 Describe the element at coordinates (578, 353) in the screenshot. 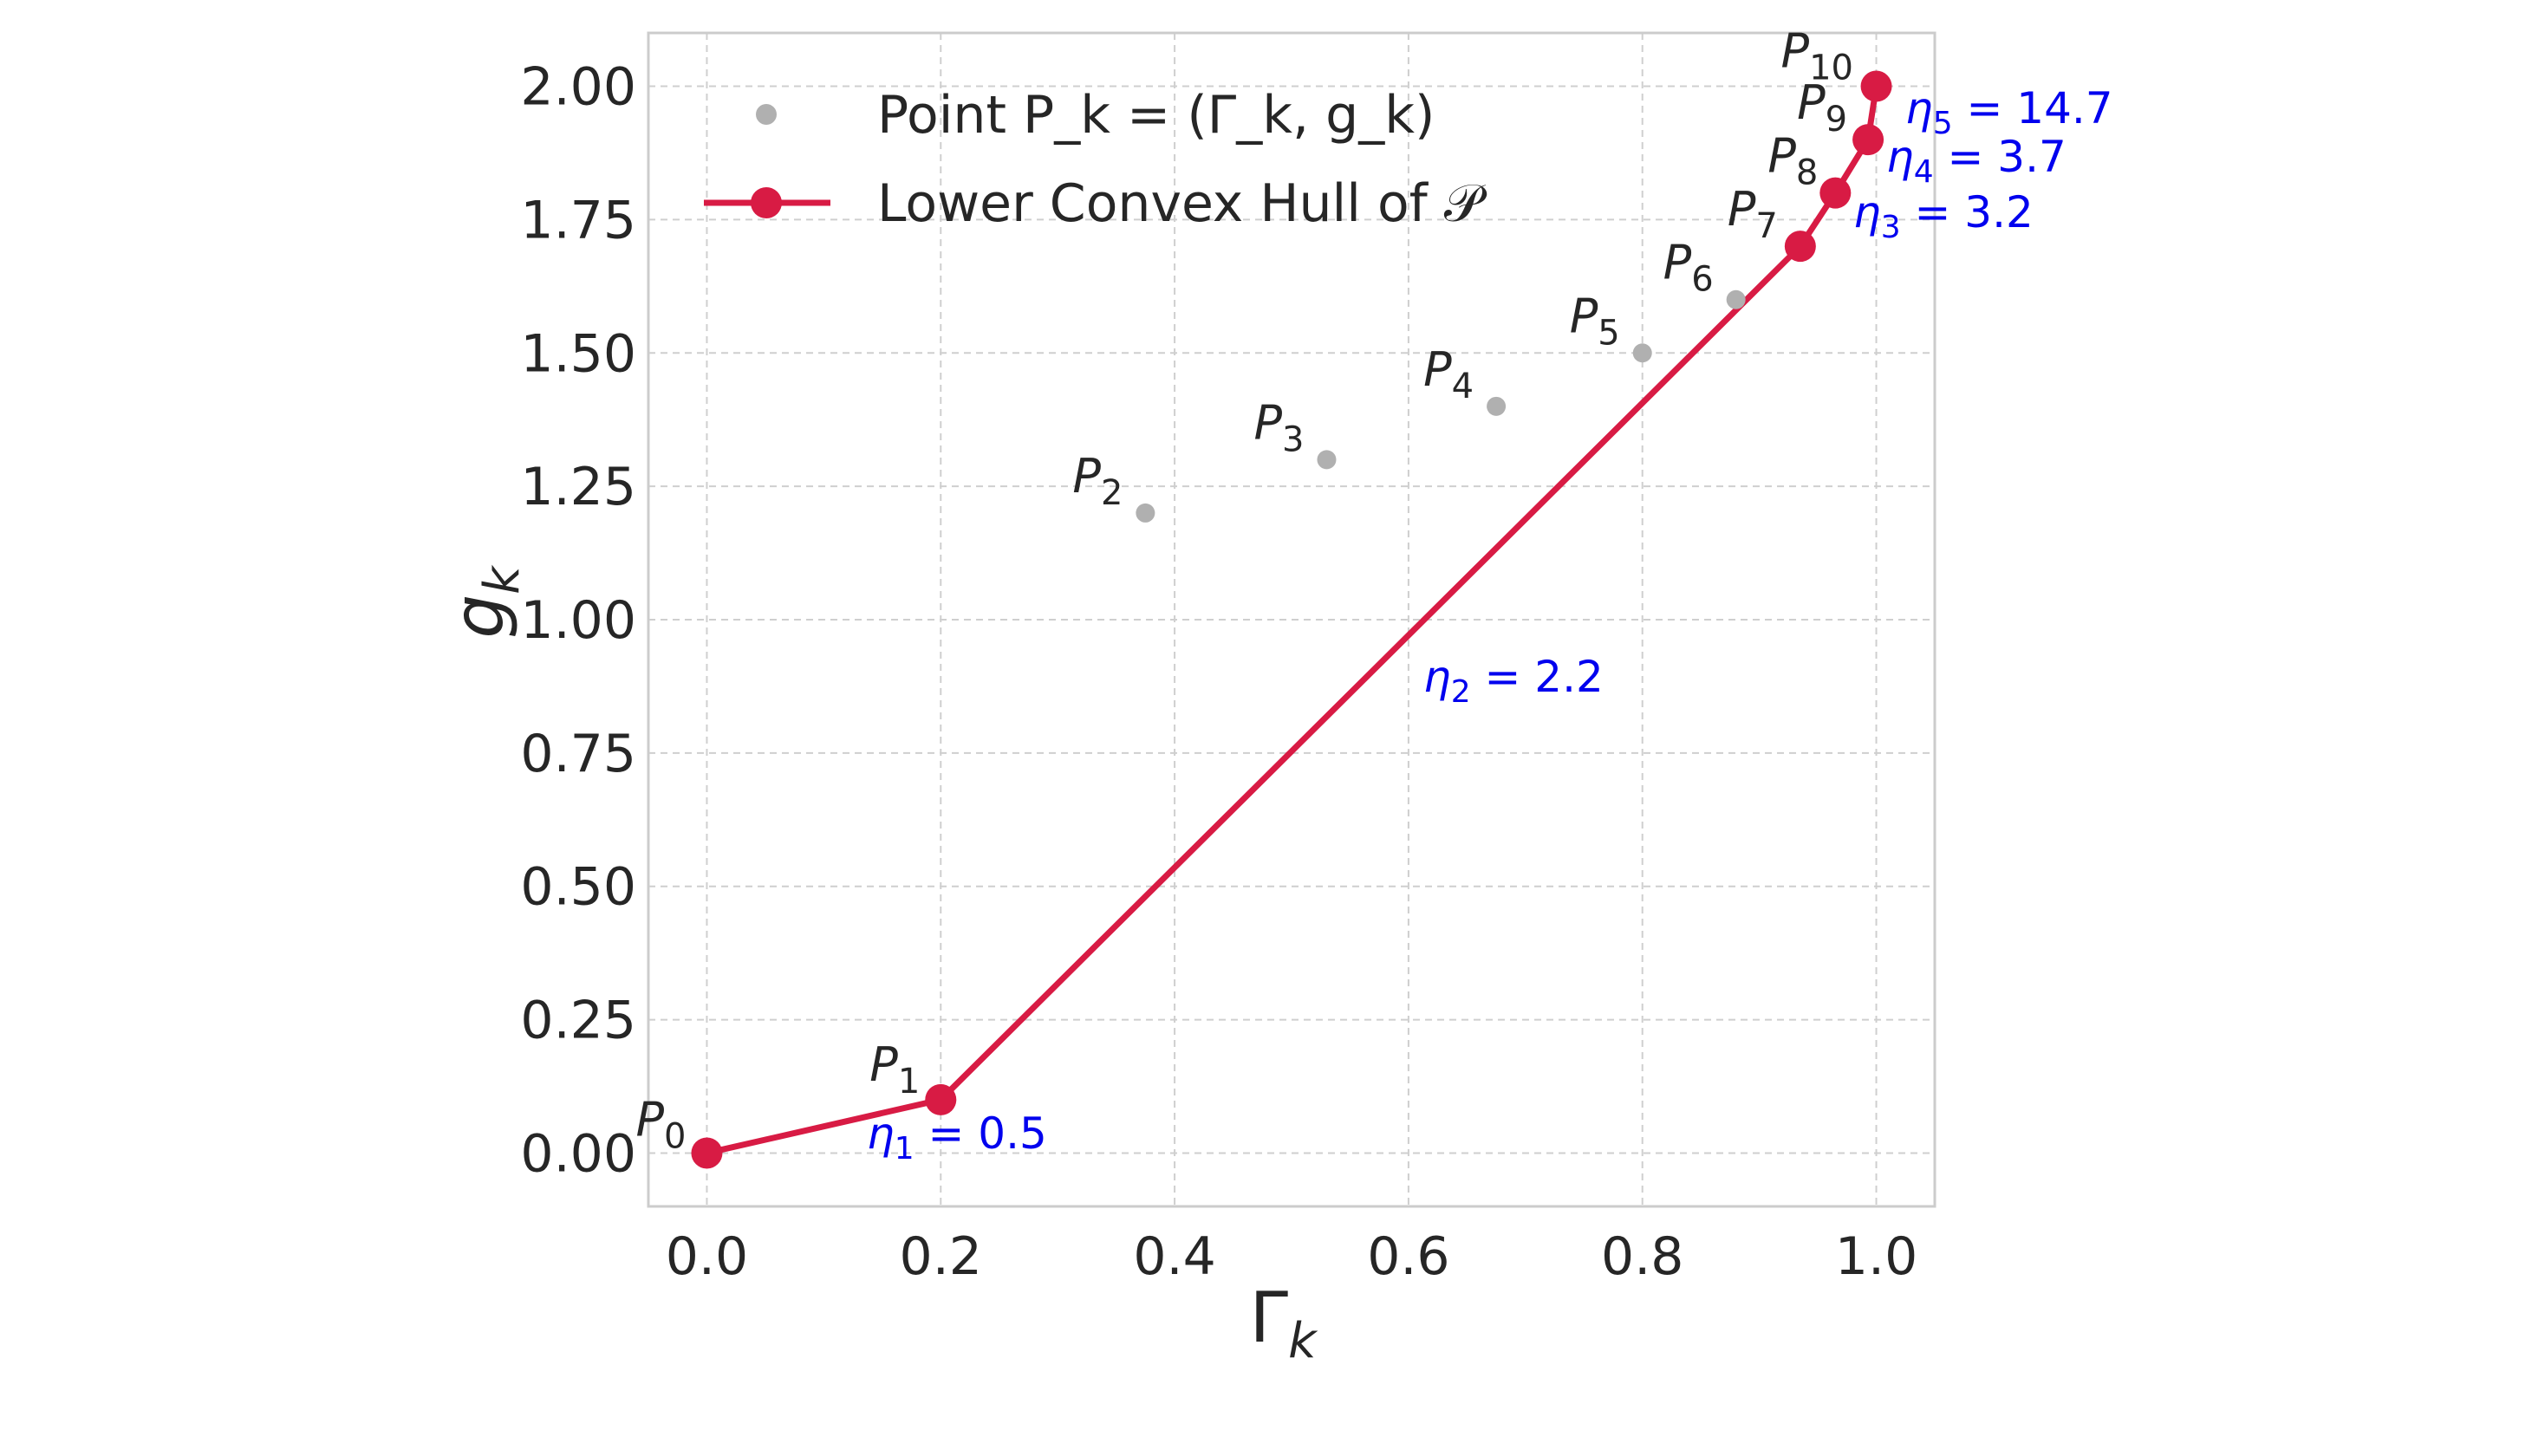

I see `y-tick-label: 1.50` at that location.